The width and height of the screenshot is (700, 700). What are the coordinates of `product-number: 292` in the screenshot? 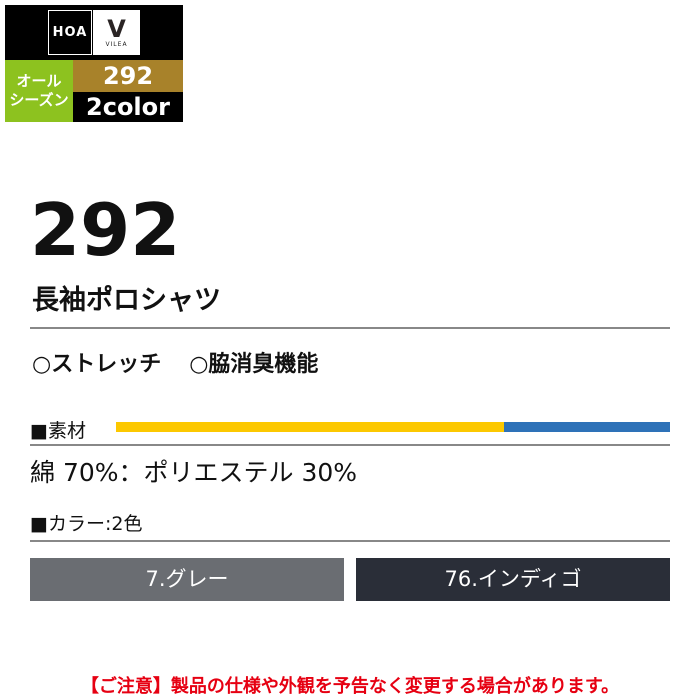 It's located at (105, 230).